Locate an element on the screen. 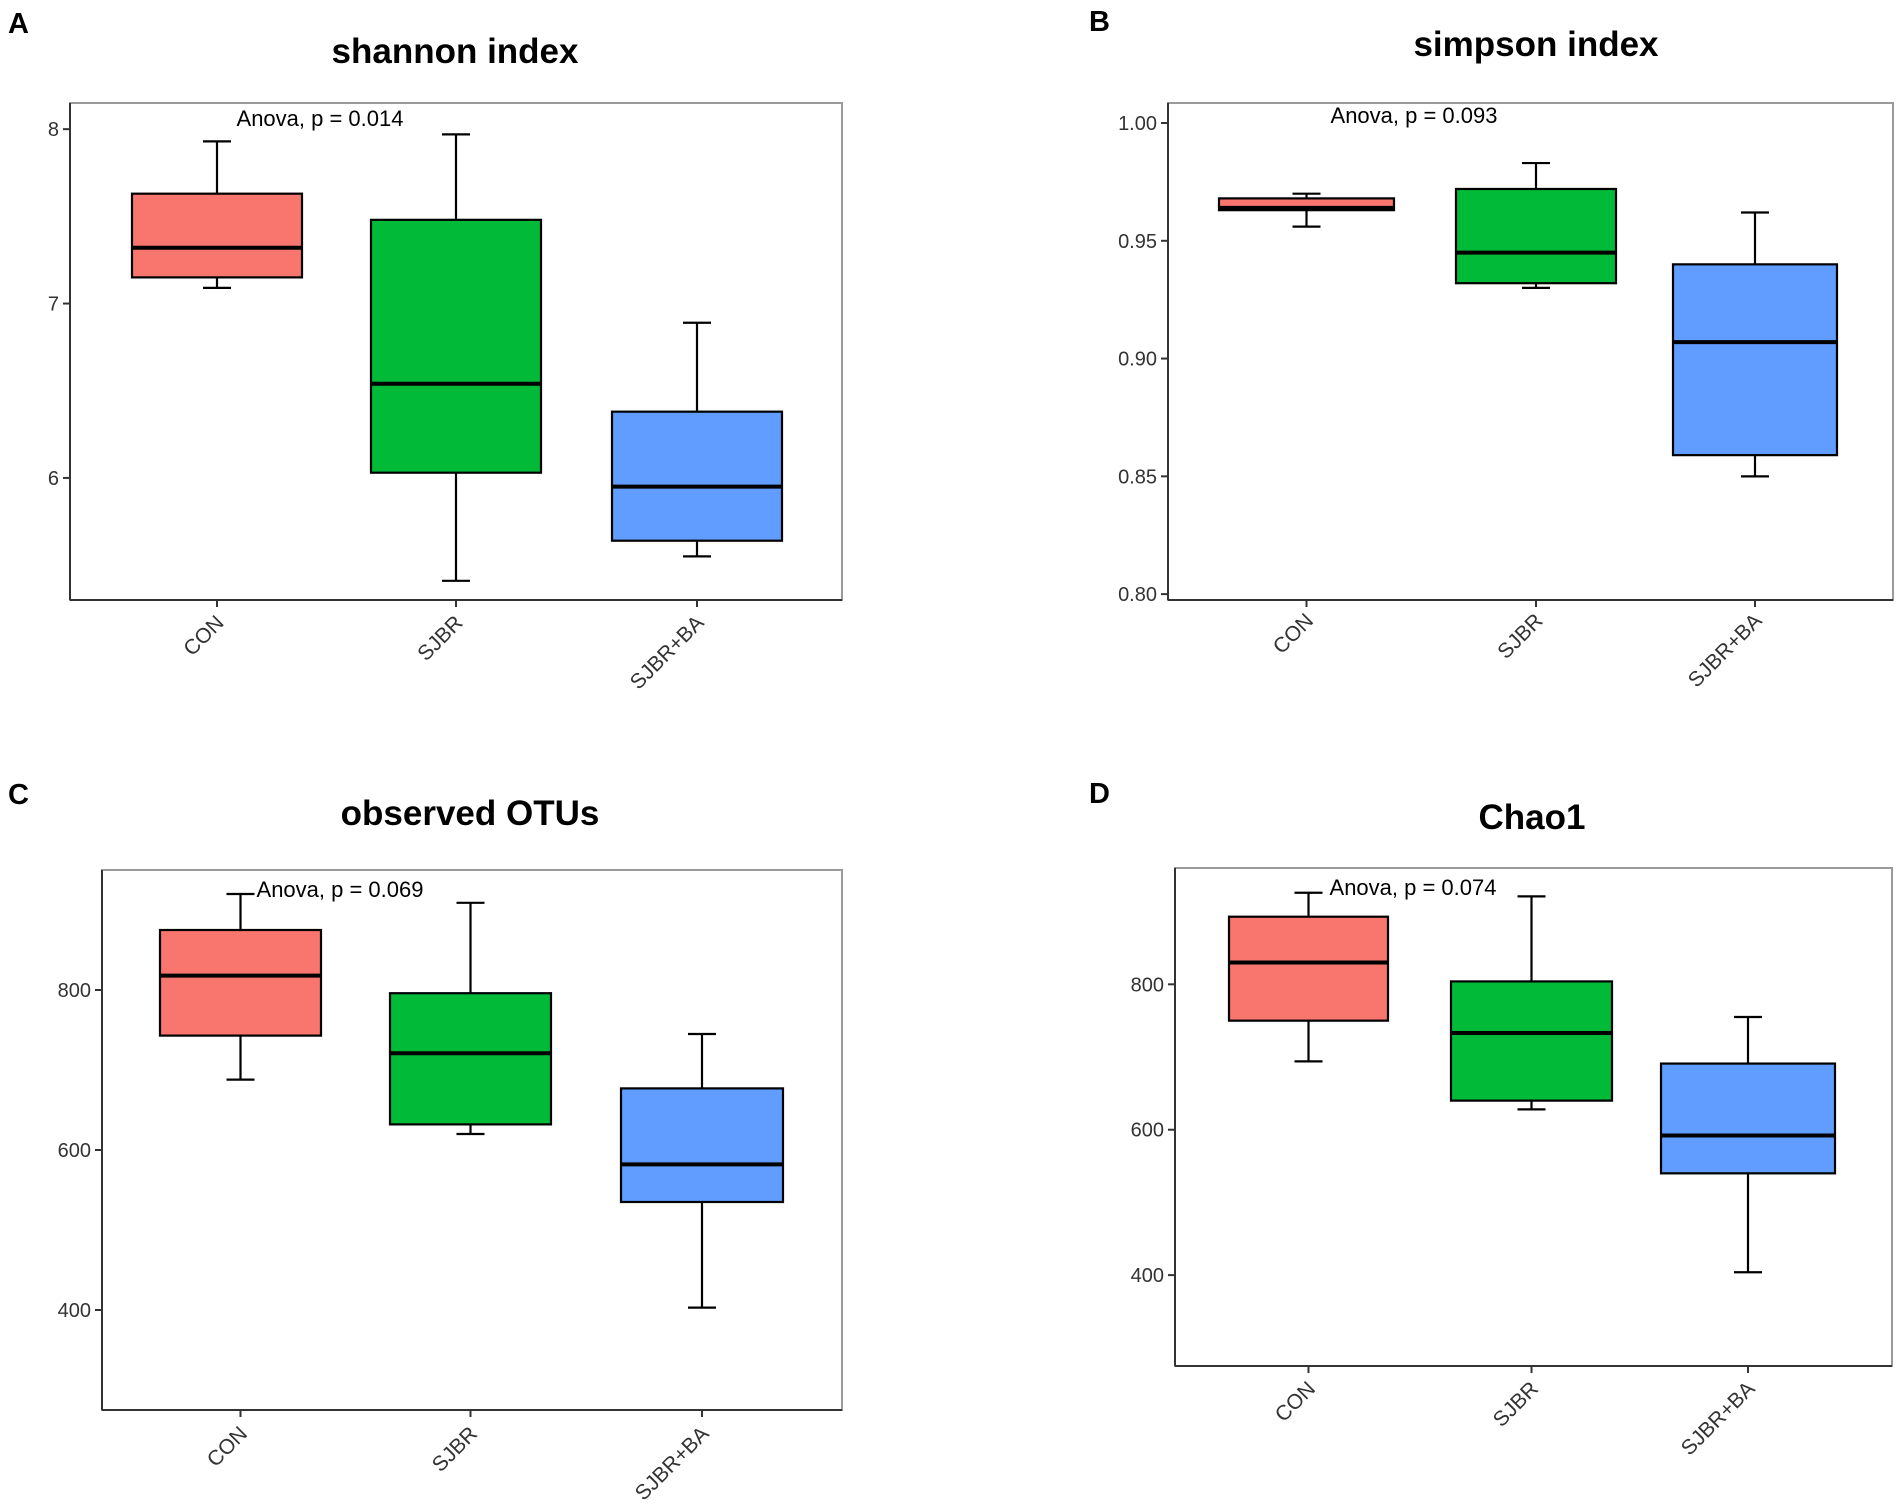 The image size is (1901, 1511). chart-title: Chao1 is located at coordinates (1532, 817).